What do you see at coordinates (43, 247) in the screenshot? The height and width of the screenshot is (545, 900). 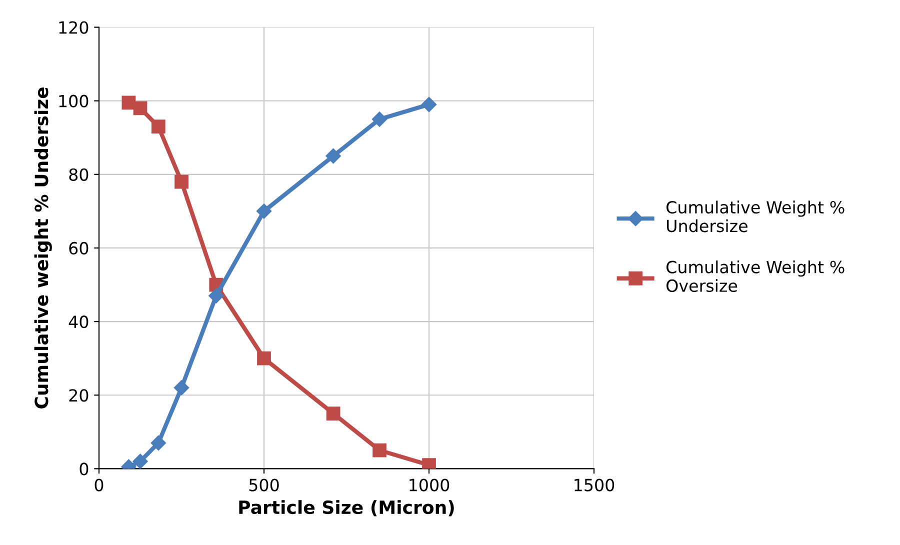 I see `y-axis-title: Cumulative weight % Undersize` at bounding box center [43, 247].